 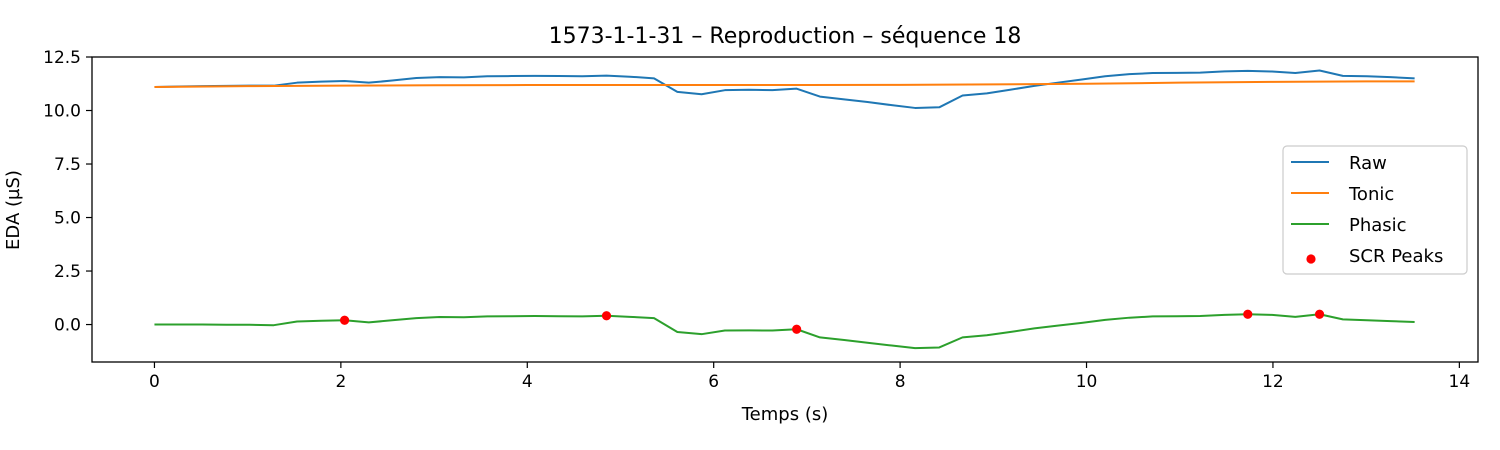 I want to click on phasic-series-line, so click(x=784, y=331).